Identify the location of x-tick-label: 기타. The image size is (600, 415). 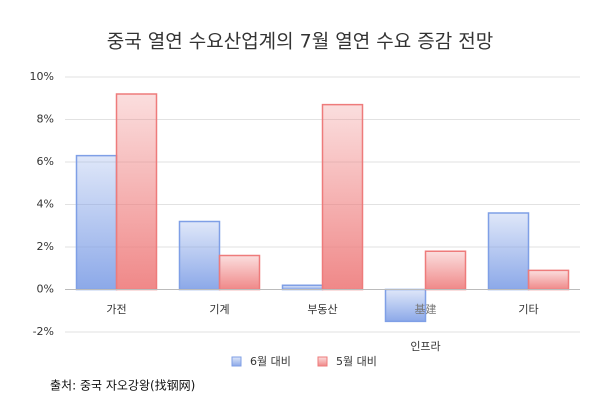
(528, 309).